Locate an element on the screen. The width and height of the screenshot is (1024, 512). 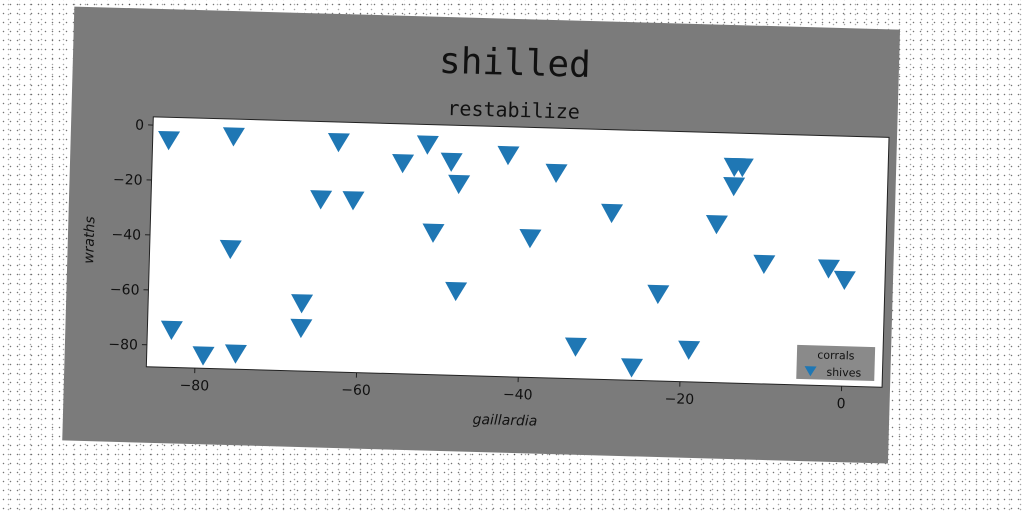
legend-entry-shives: shives is located at coordinates (843, 373).